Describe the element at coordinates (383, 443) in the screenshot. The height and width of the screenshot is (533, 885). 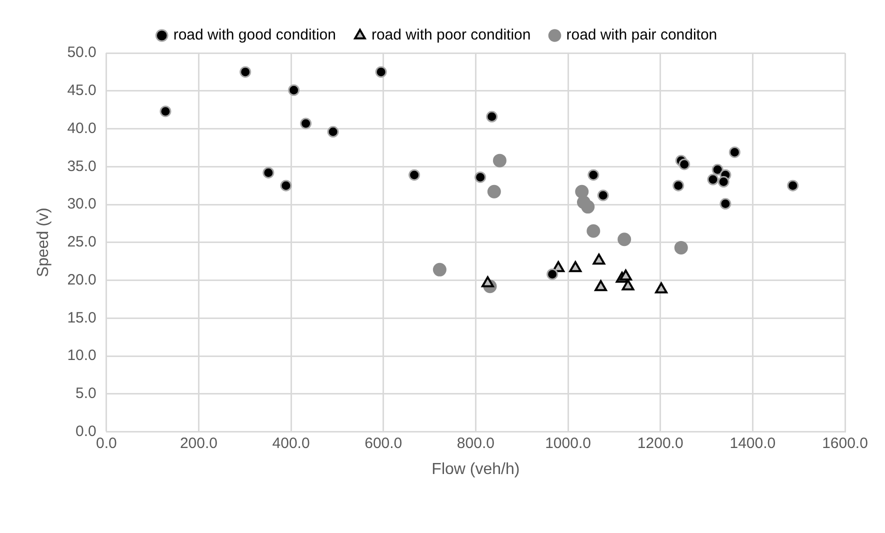
I see `x-tick-label: 600.0` at that location.